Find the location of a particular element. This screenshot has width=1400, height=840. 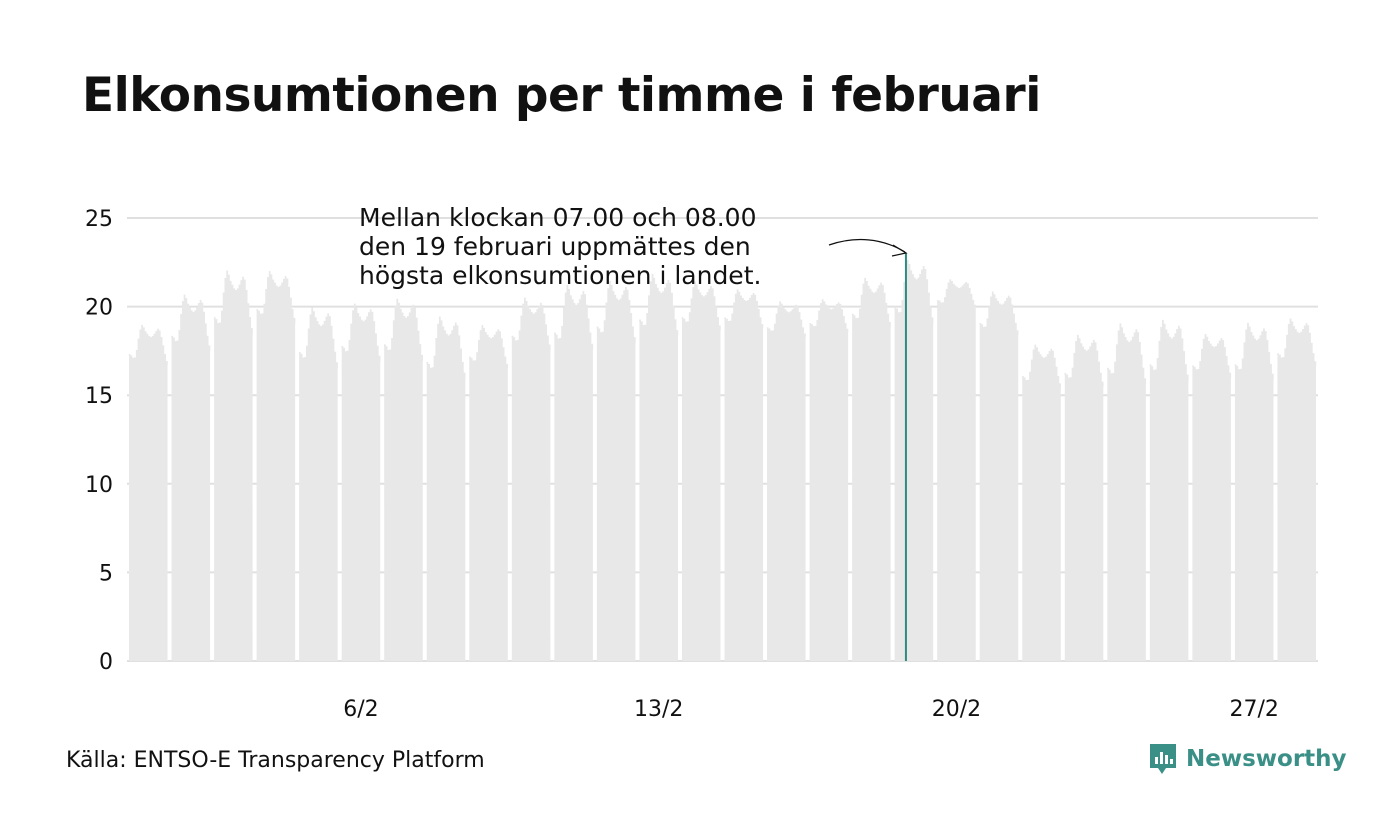

annotation-line-2: den 19 februari uppmättes den is located at coordinates (555, 246).